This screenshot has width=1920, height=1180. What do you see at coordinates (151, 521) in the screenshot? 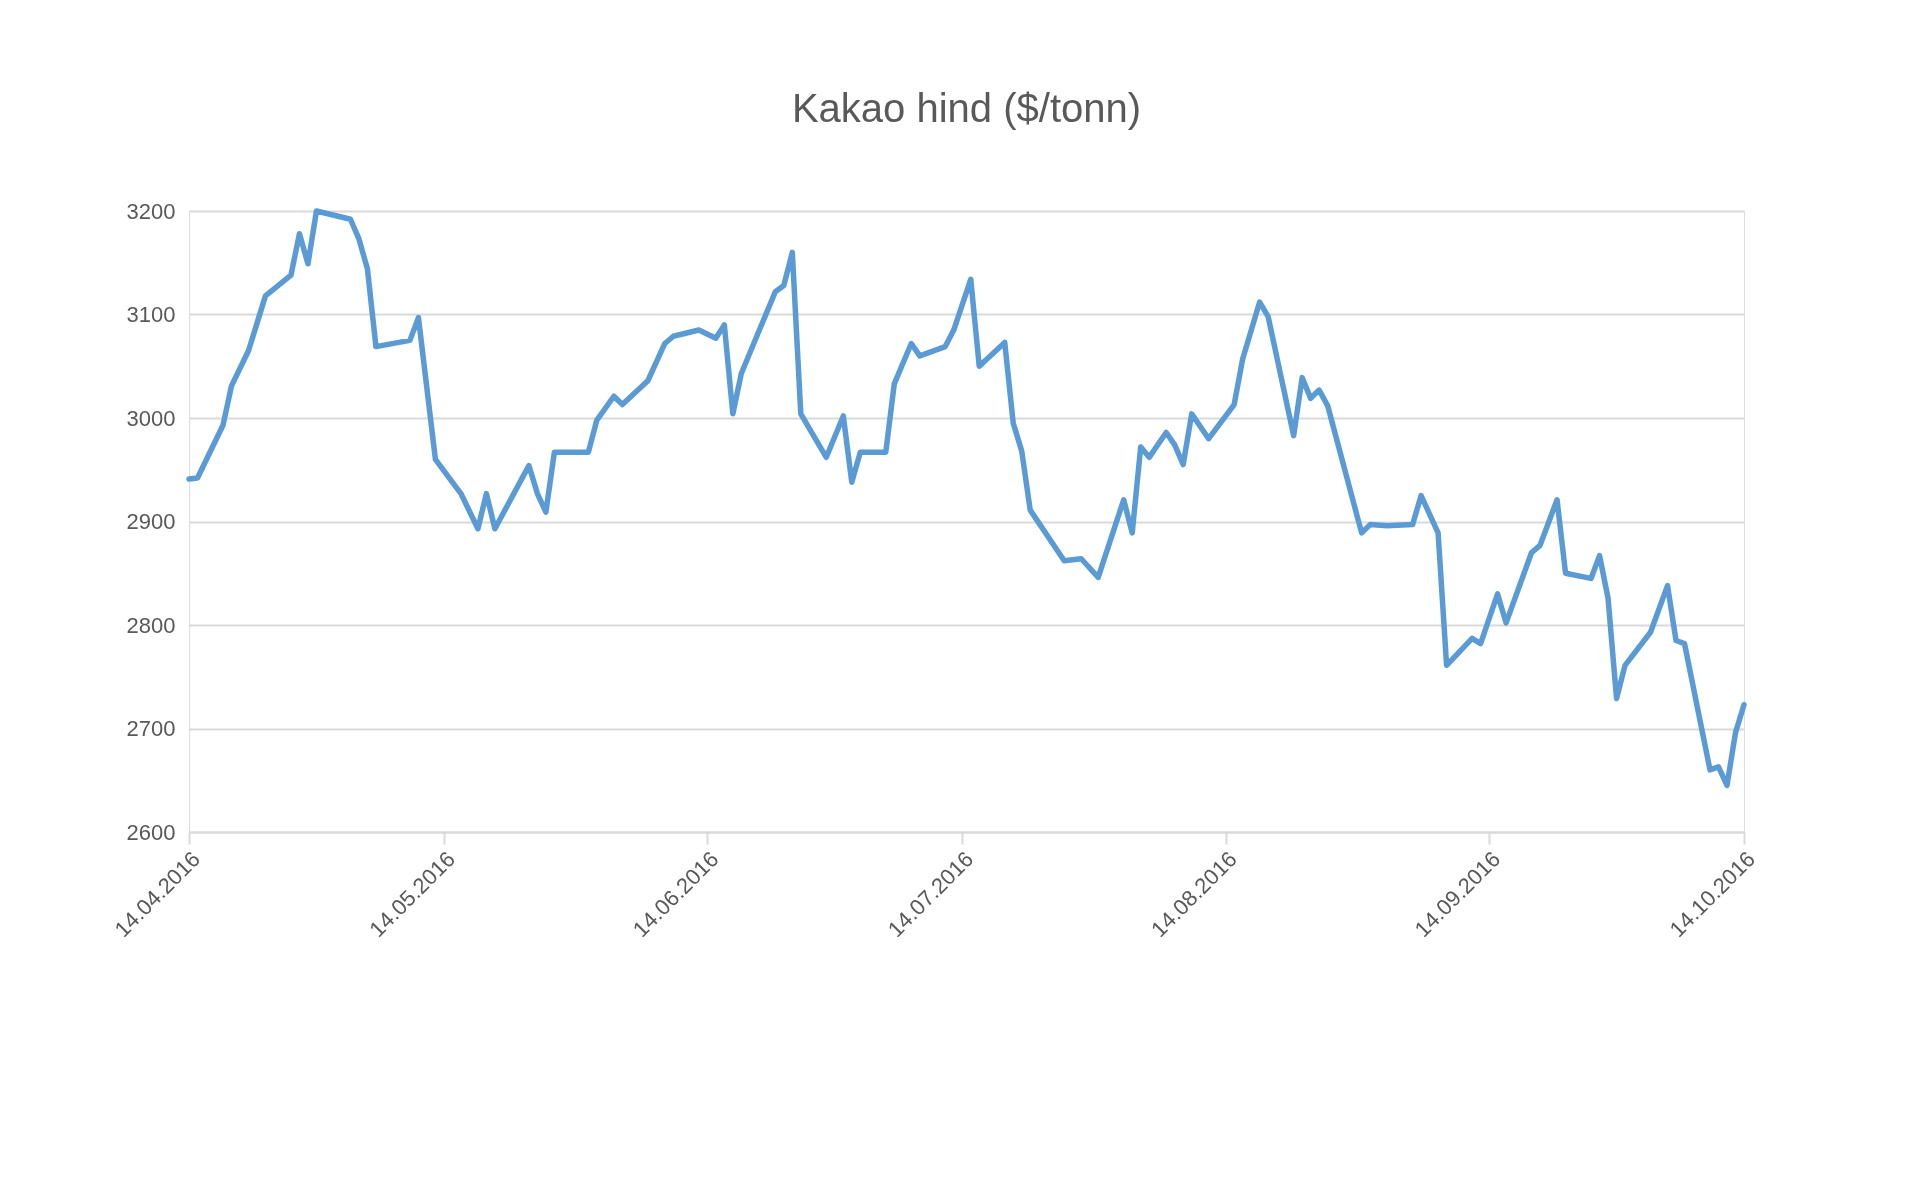
I see `y-tick-label: 2900` at bounding box center [151, 521].